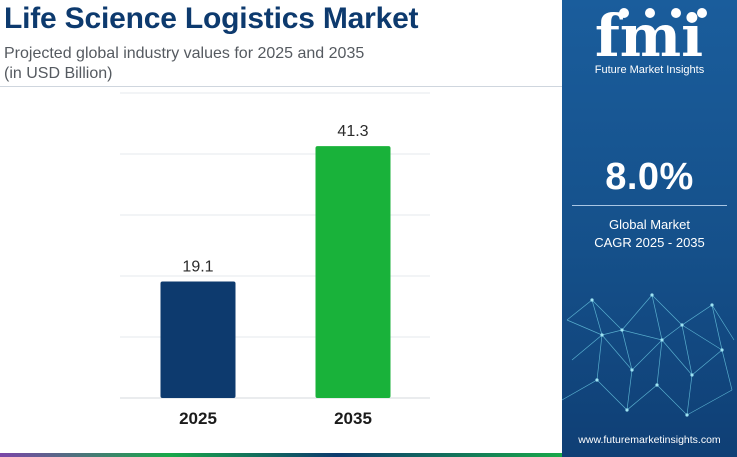 Image resolution: width=737 pixels, height=457 pixels. Describe the element at coordinates (649, 234) in the screenshot. I see `cagr-label: Global Market CAGR 2025 - 2035` at that location.